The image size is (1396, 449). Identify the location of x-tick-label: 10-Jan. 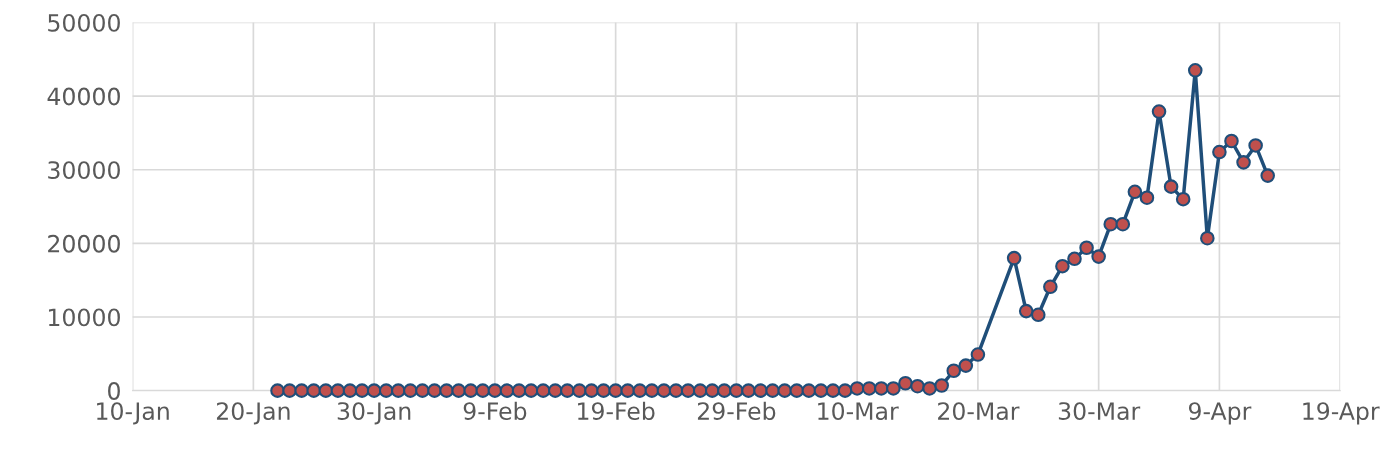
(133, 413).